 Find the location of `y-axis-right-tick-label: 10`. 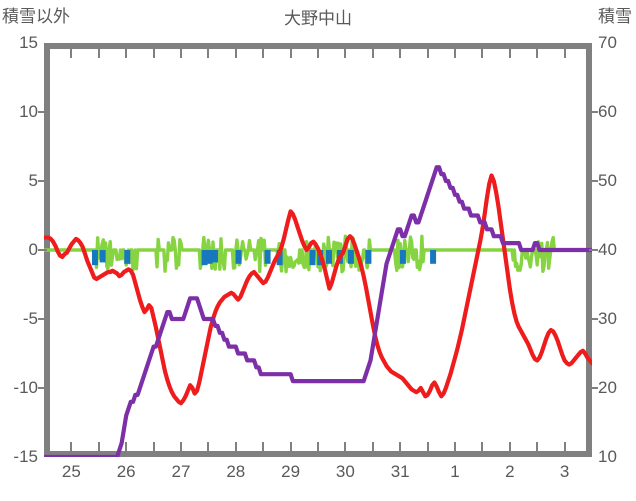

y-axis-right-tick-label: 10 is located at coordinates (607, 456).